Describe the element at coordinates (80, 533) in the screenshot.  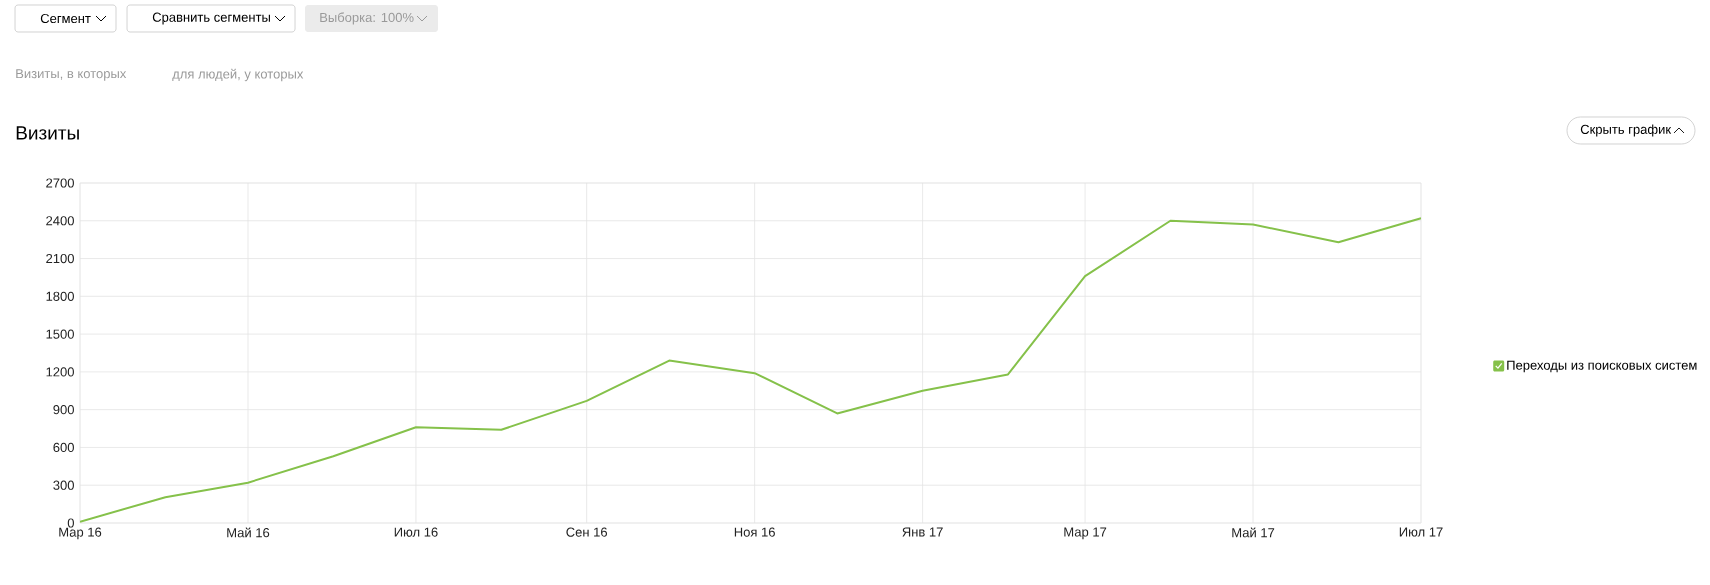
I see `x-tick-label: Мар 16` at that location.